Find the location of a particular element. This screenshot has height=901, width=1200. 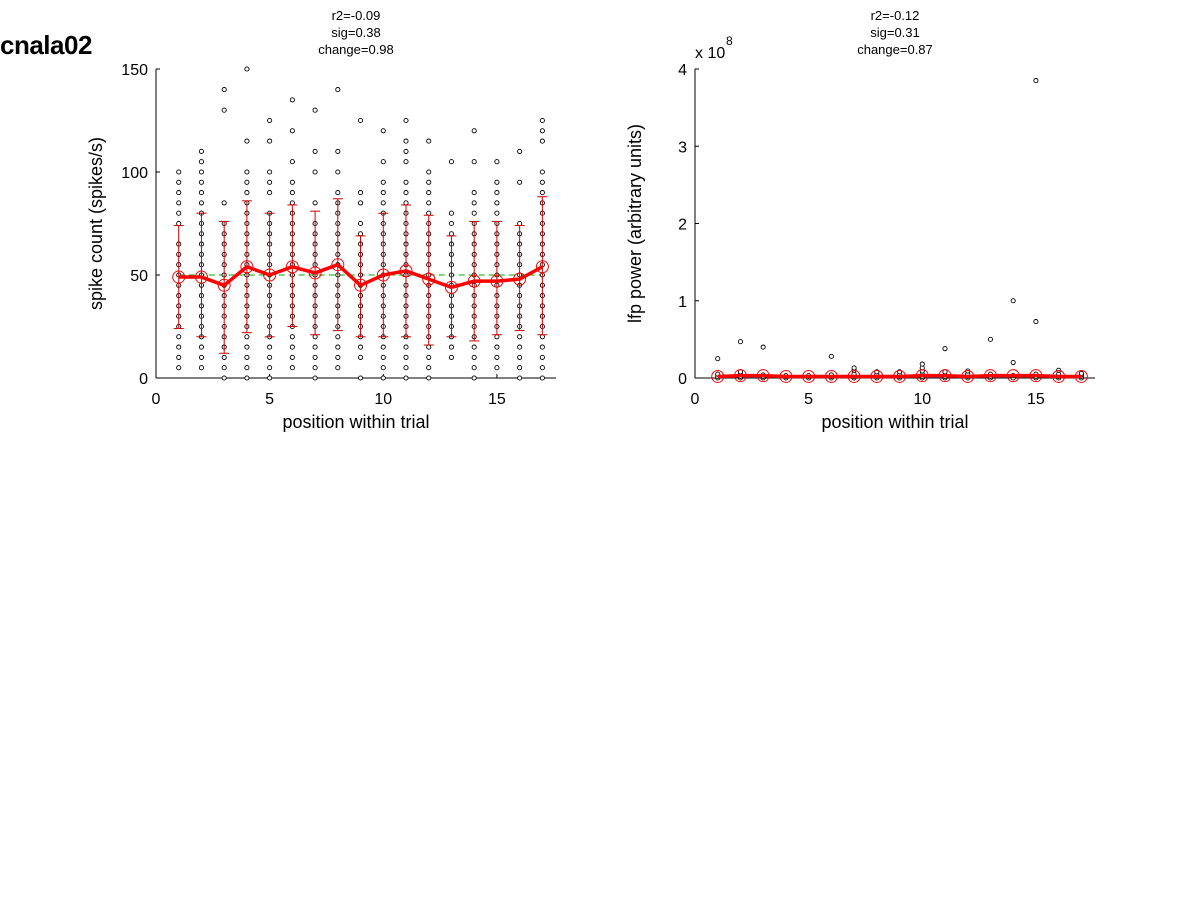

stats-line-2: change=0.87 is located at coordinates (895, 49).